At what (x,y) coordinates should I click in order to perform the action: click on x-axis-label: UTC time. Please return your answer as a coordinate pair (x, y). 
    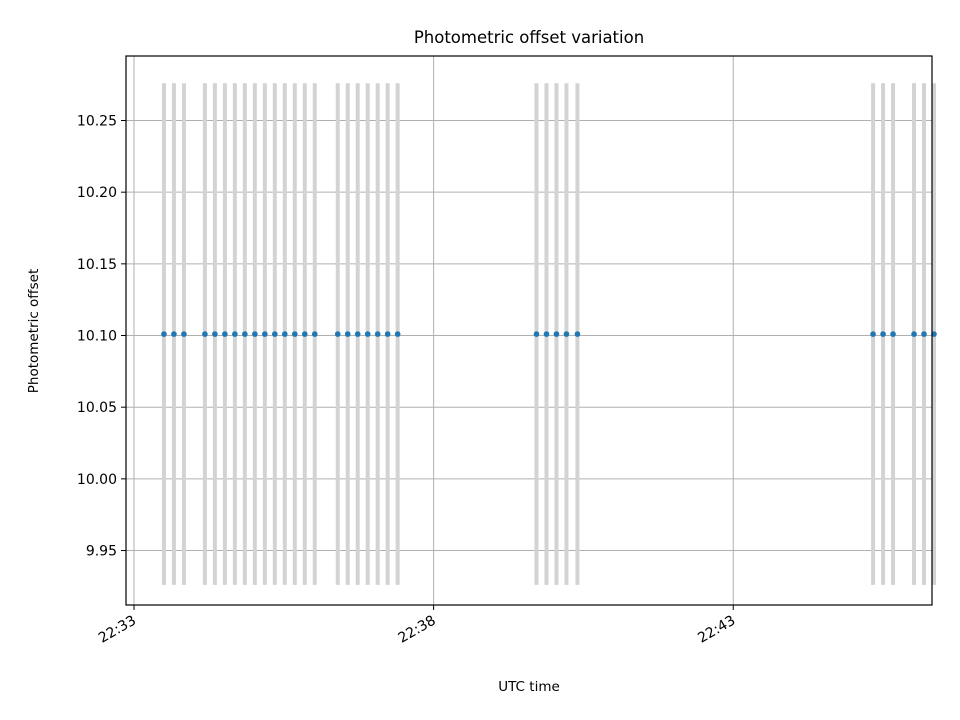
    Looking at the image, I should click on (529, 687).